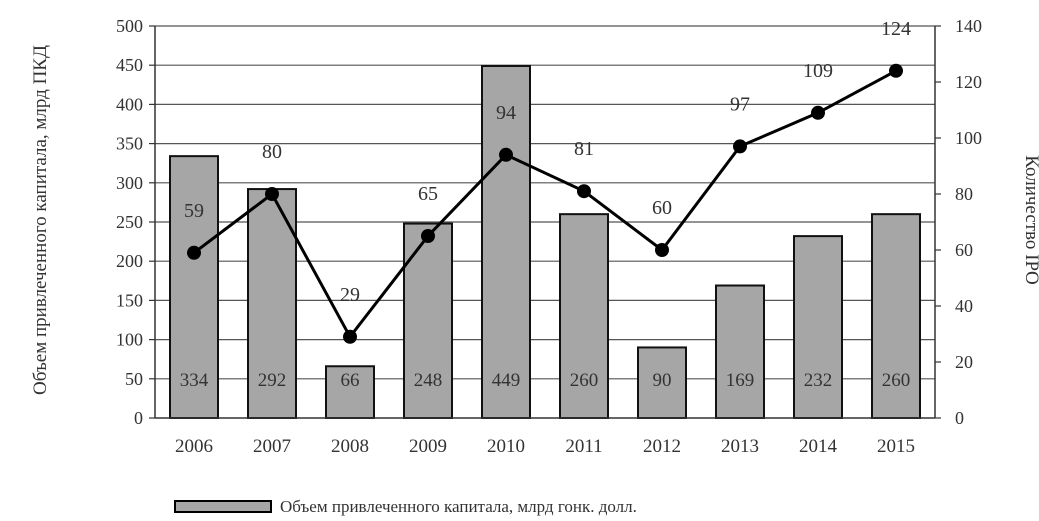 This screenshot has height=521, width=1039. What do you see at coordinates (223, 506) in the screenshot?
I see `legend-swatch` at bounding box center [223, 506].